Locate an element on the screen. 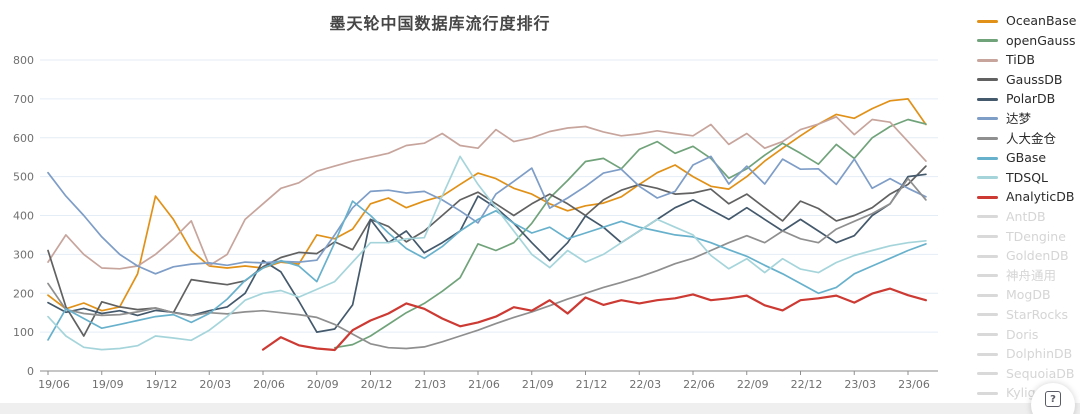 The width and height of the screenshot is (1080, 414). help-icon: ? is located at coordinates (1053, 399).